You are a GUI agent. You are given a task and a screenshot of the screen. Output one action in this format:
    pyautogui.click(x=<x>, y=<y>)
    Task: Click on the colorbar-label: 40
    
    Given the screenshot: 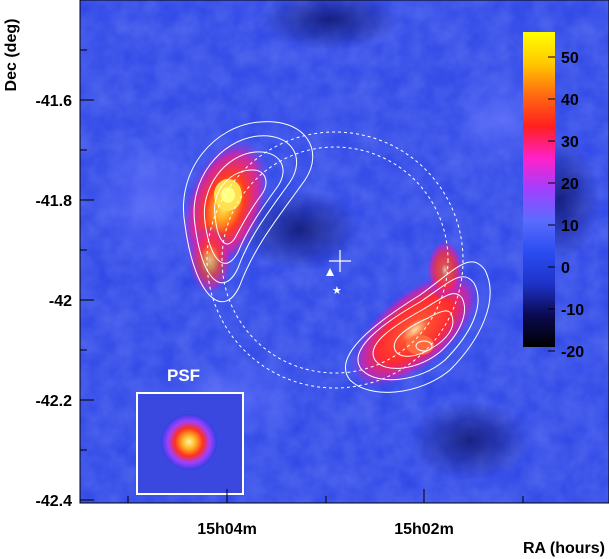 What is the action you would take?
    pyautogui.click(x=570, y=100)
    